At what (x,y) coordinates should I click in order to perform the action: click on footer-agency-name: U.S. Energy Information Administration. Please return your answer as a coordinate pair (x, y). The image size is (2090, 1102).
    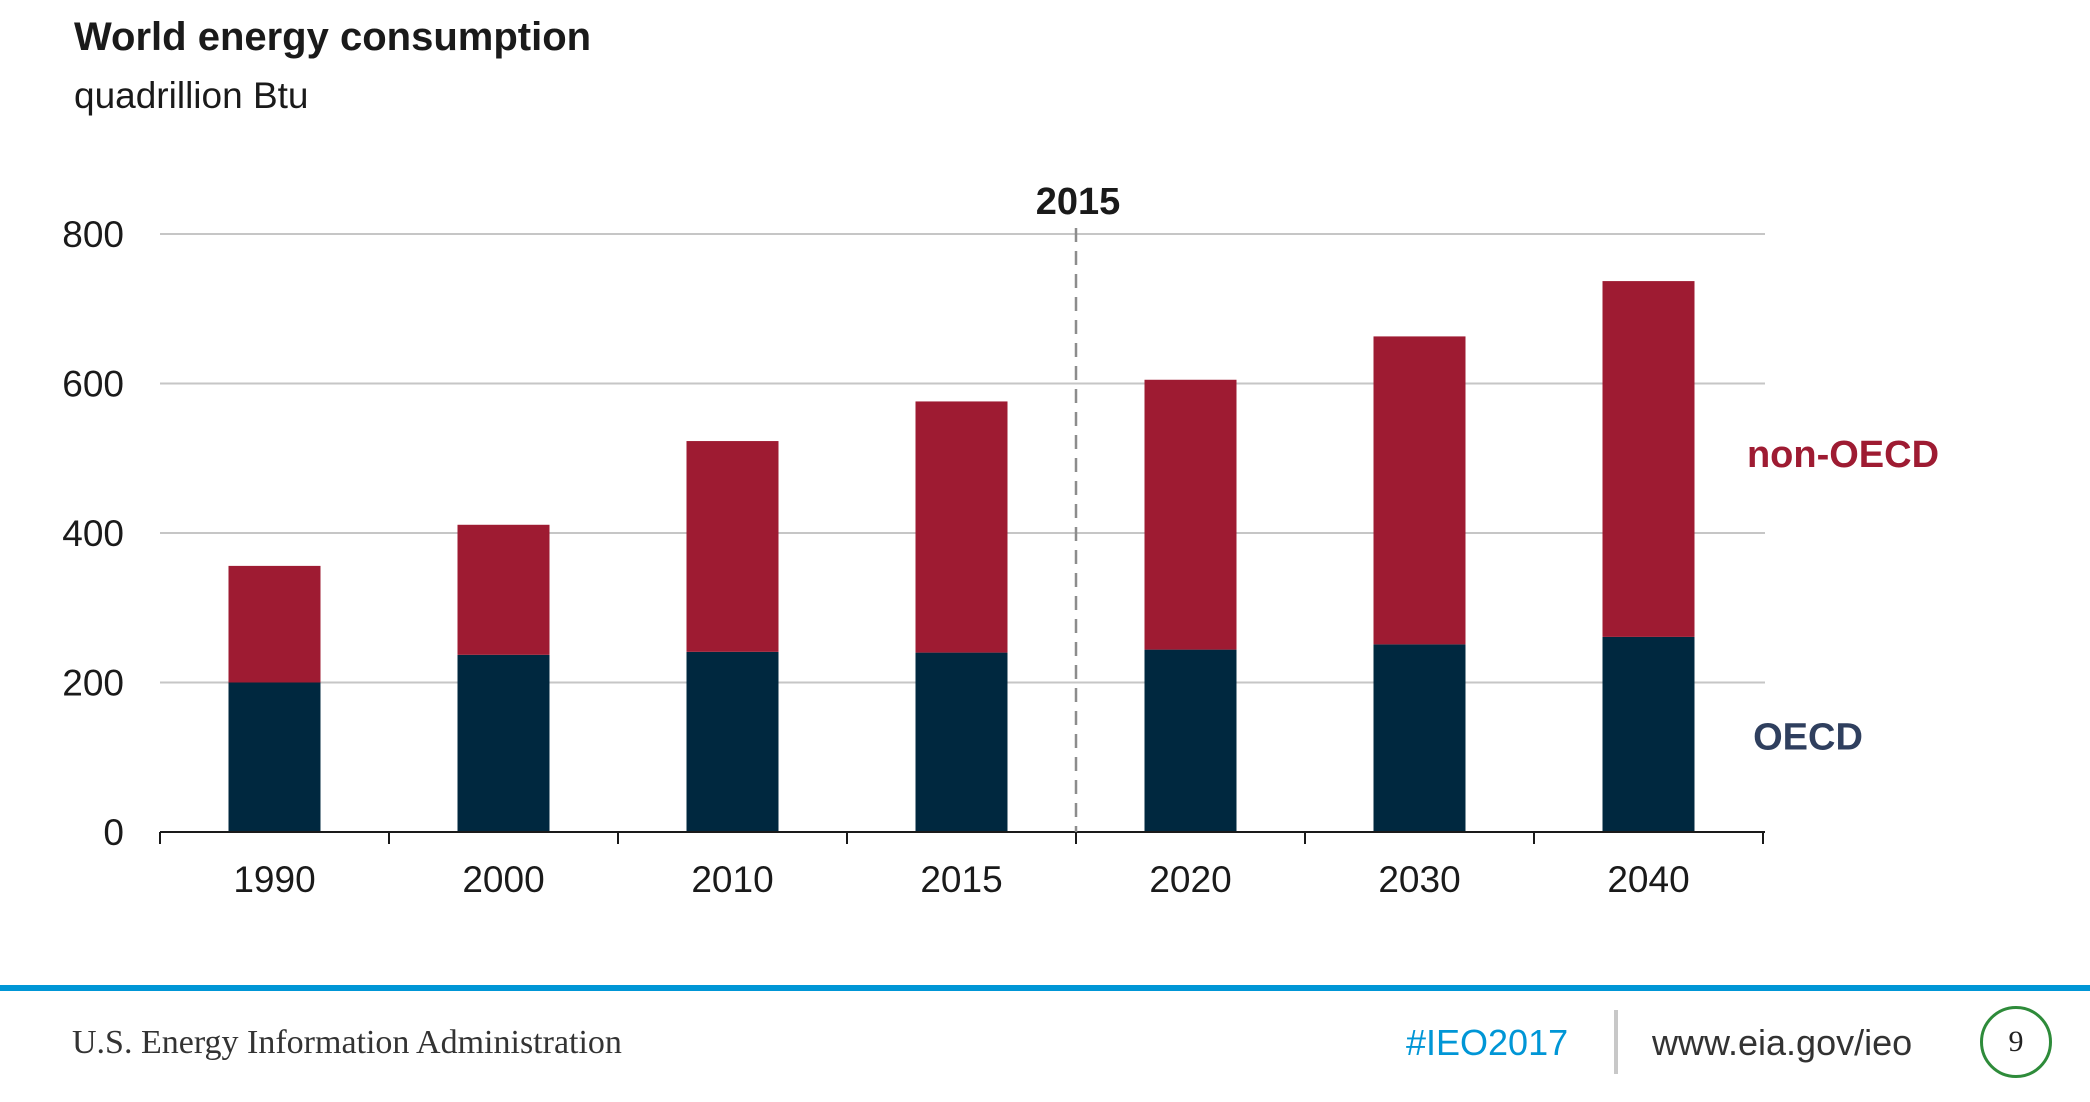
    Looking at the image, I should click on (347, 1042).